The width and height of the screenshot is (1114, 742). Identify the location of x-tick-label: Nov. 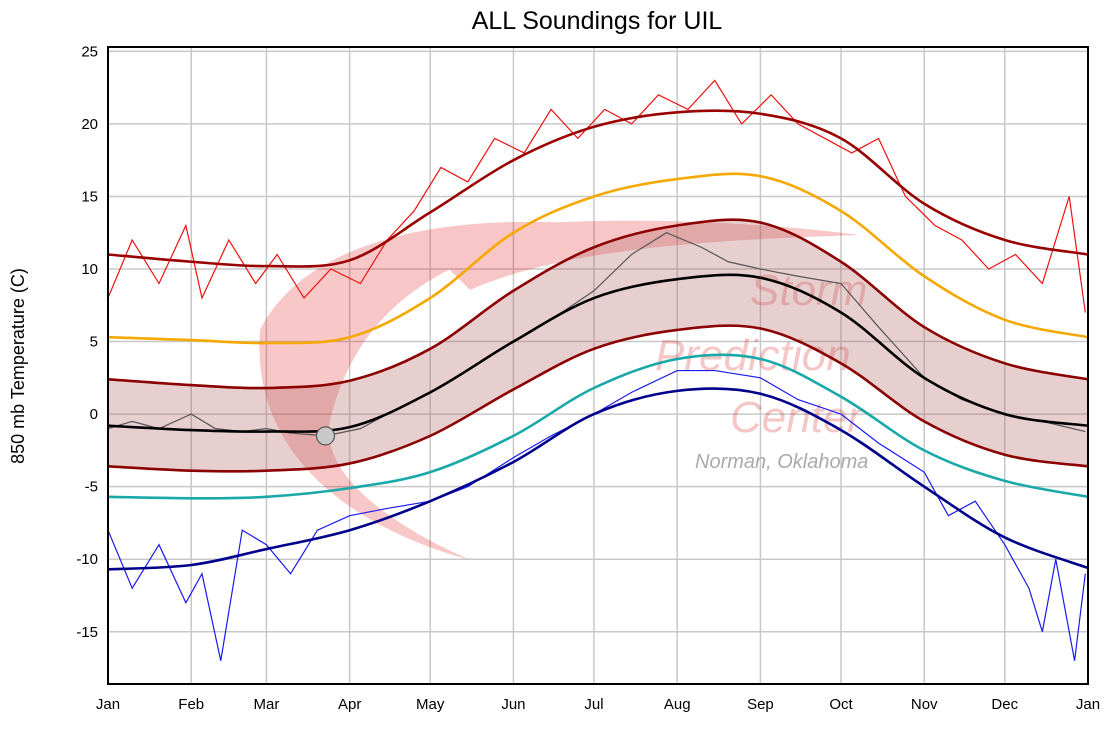
(924, 704).